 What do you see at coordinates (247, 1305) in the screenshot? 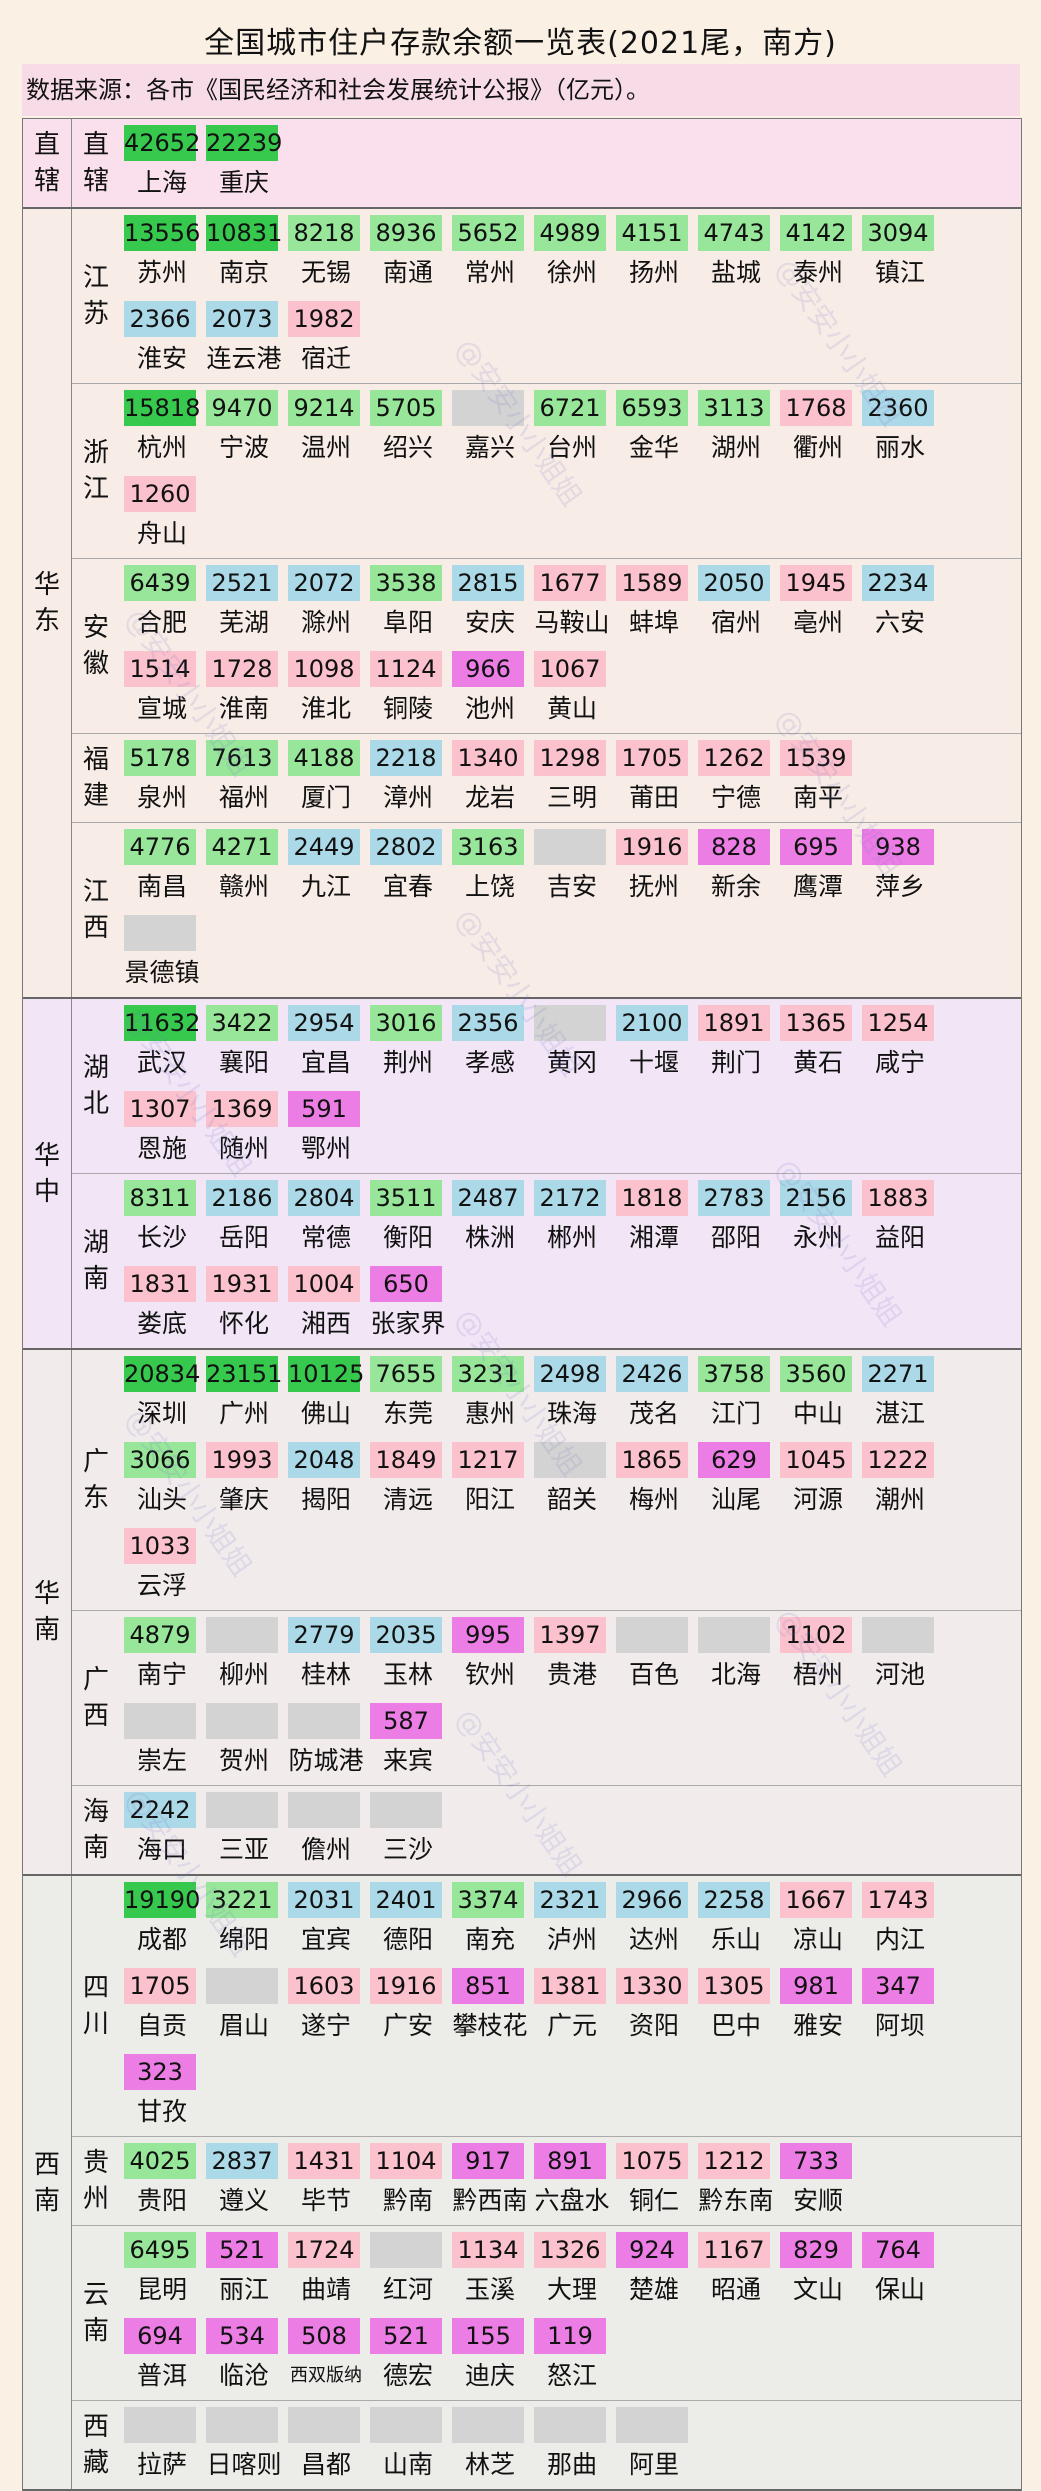
I see `city-cell: 1931 怀化` at bounding box center [247, 1305].